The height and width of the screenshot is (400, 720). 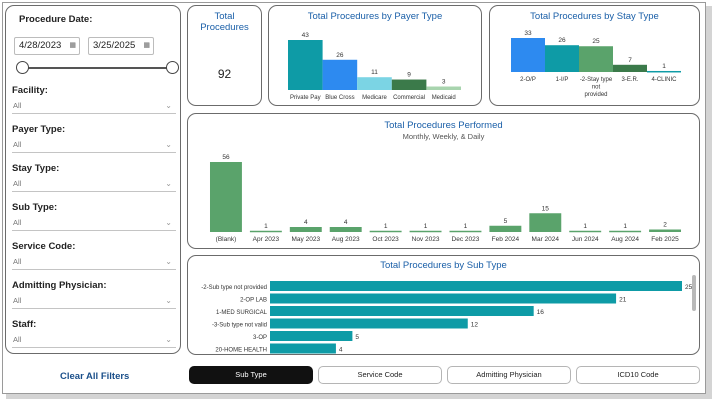 What do you see at coordinates (359, 396) in the screenshot?
I see `canvas-shadow-bottom` at bounding box center [359, 396].